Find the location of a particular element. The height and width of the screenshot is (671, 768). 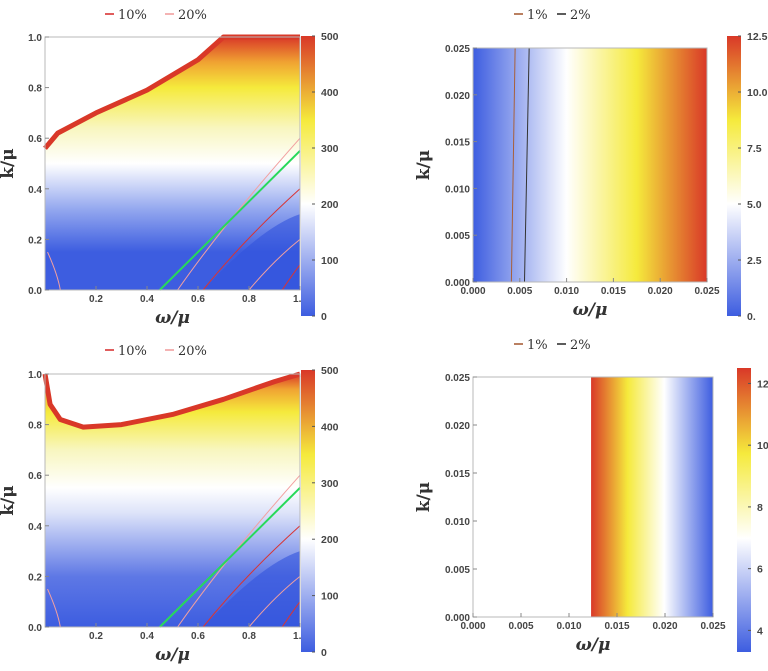

colorbar-tick-label: 7.5 is located at coordinates (754, 149).